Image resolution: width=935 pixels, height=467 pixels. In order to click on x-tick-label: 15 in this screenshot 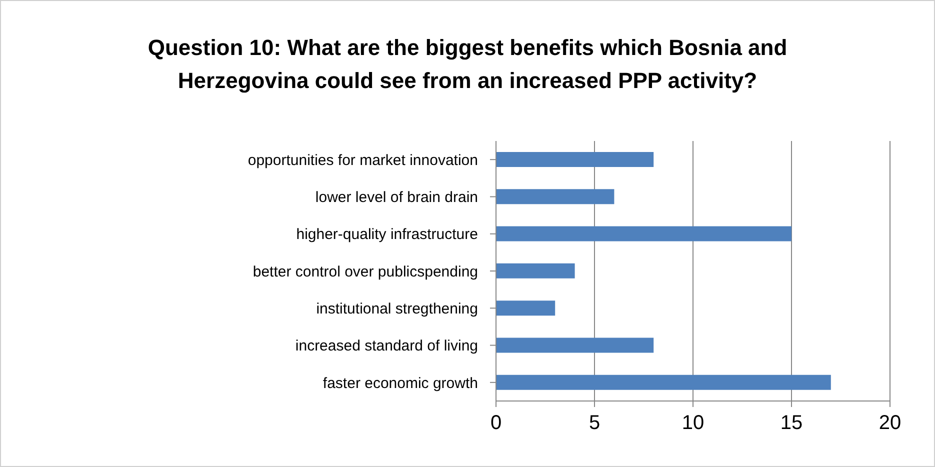, I will do `click(791, 423)`.